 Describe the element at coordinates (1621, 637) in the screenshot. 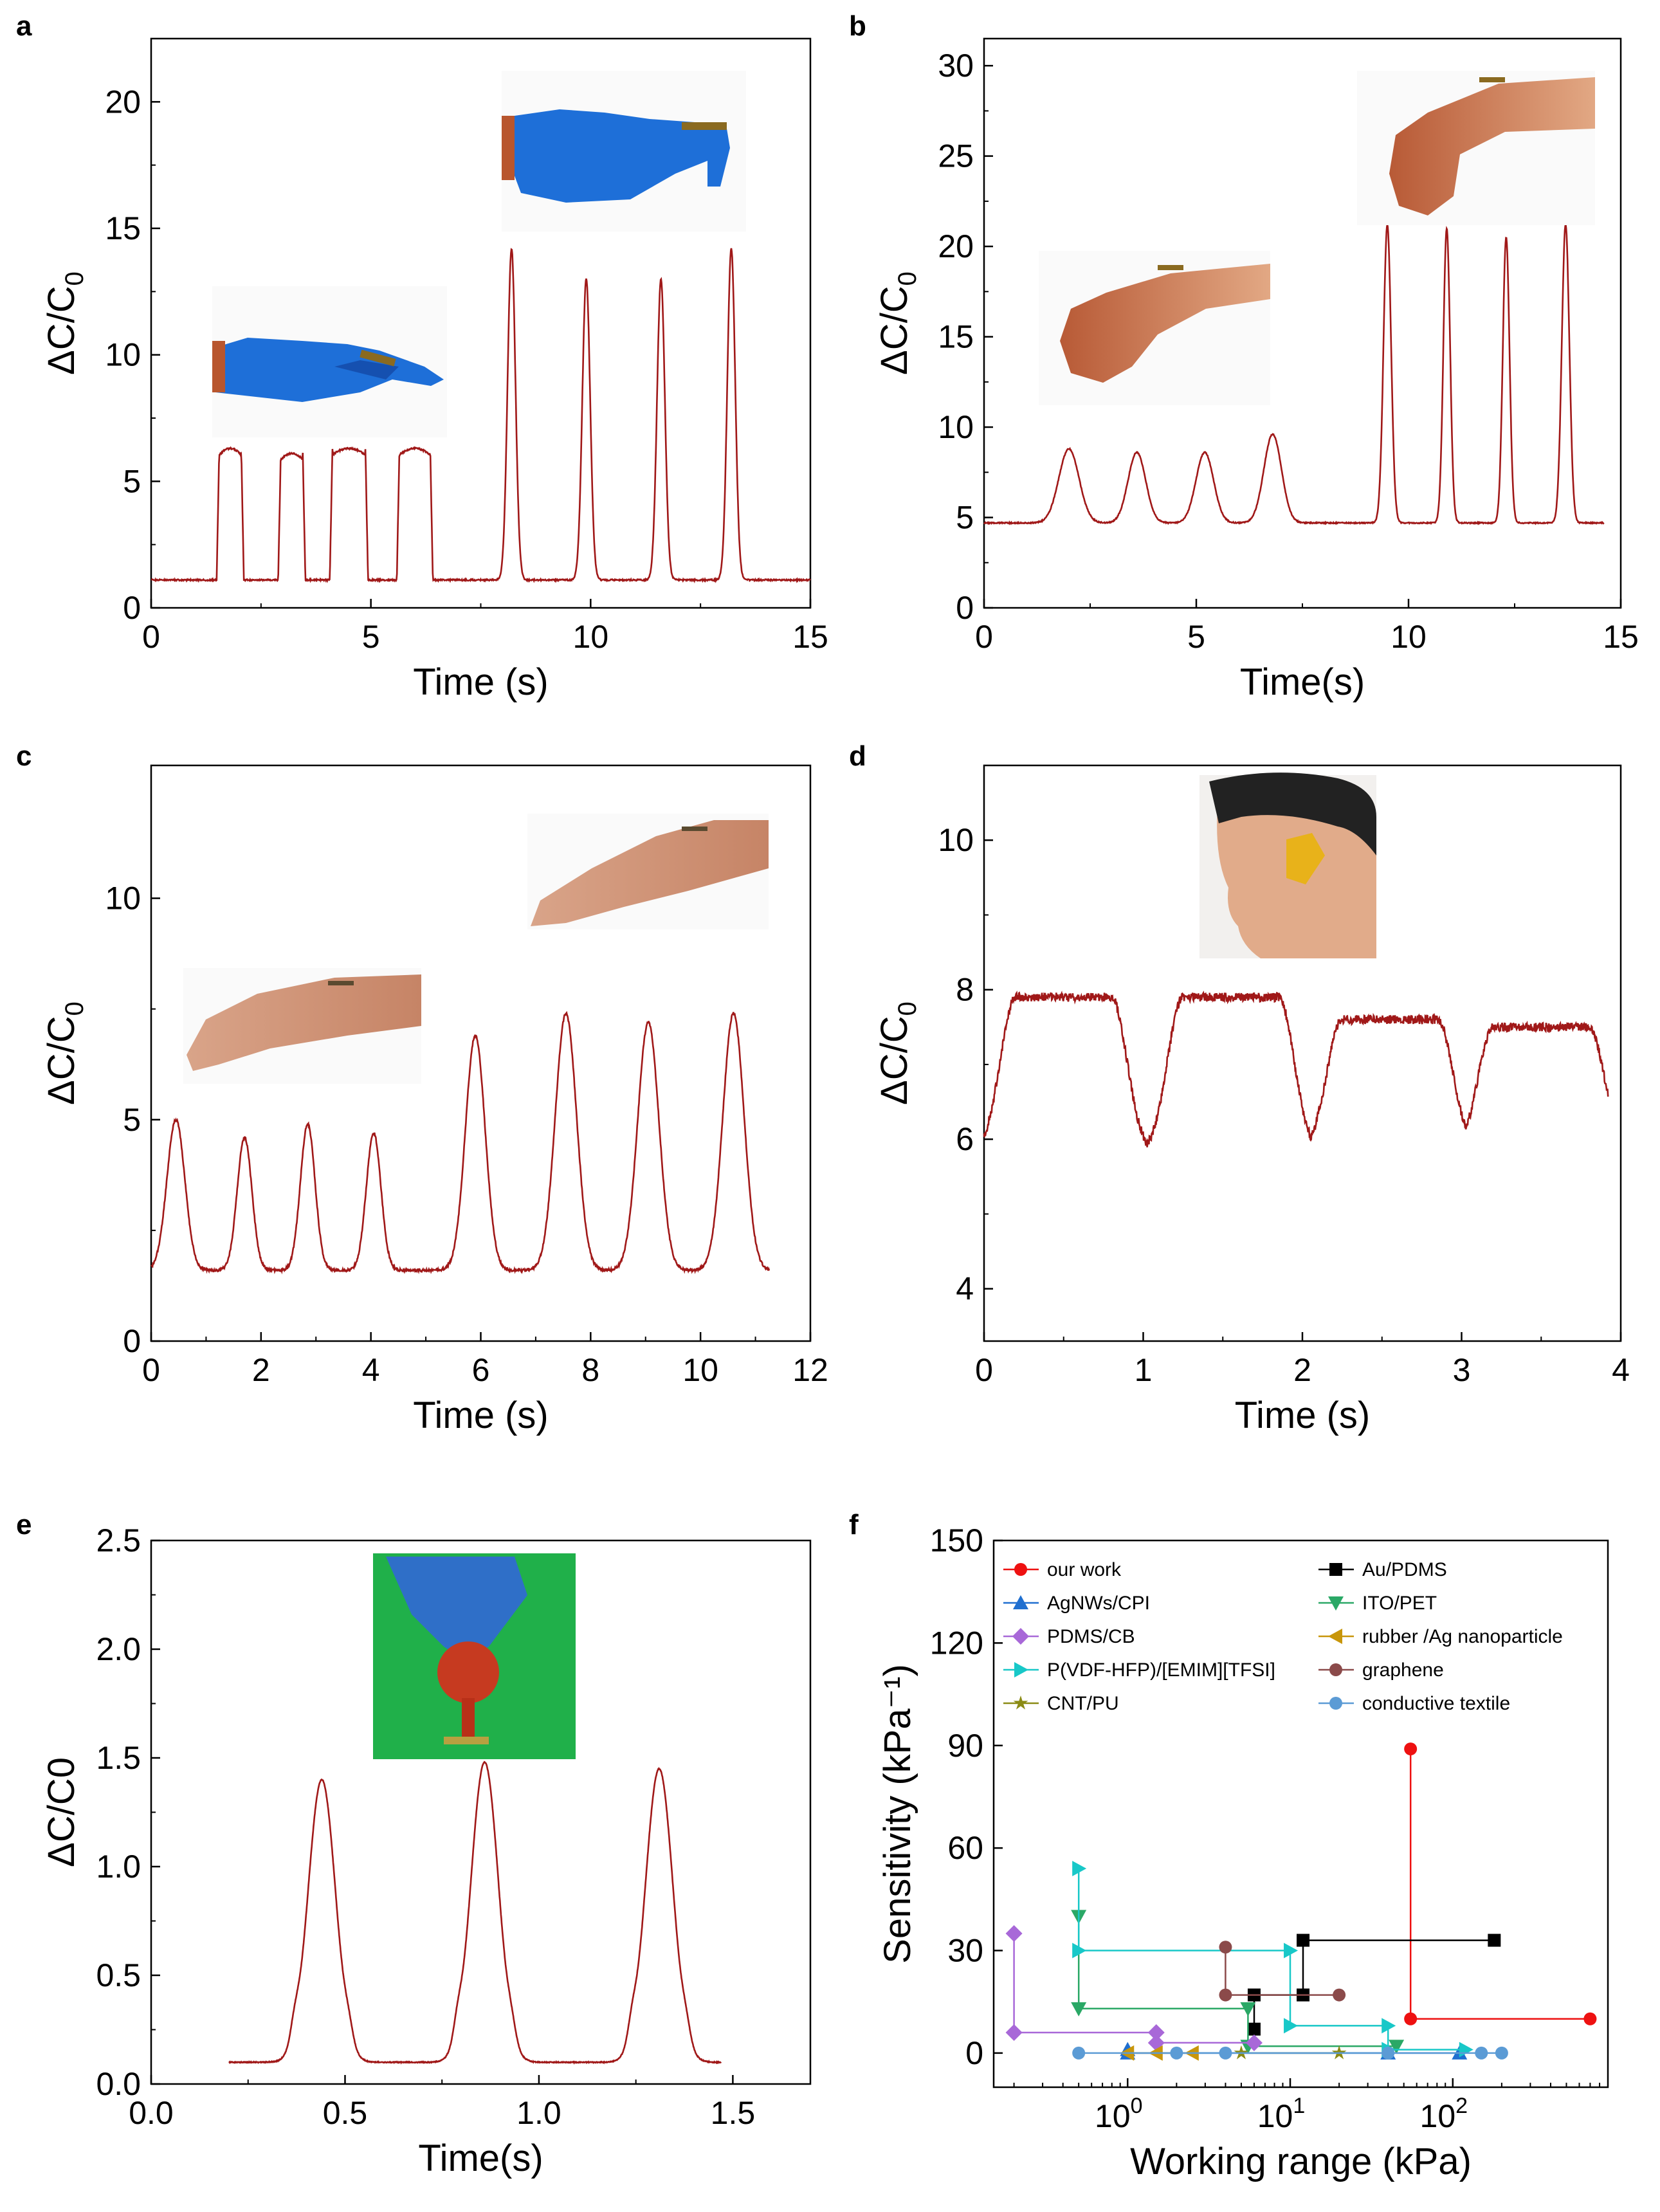

I see `x-tick-label: 15` at that location.